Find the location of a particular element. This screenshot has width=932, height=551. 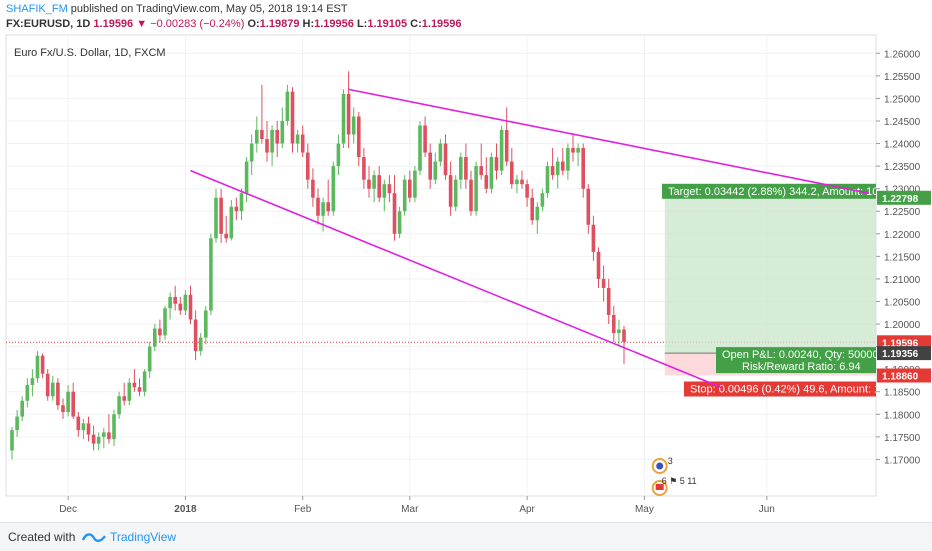

price-tick-label: 1.18000 is located at coordinates (902, 415).